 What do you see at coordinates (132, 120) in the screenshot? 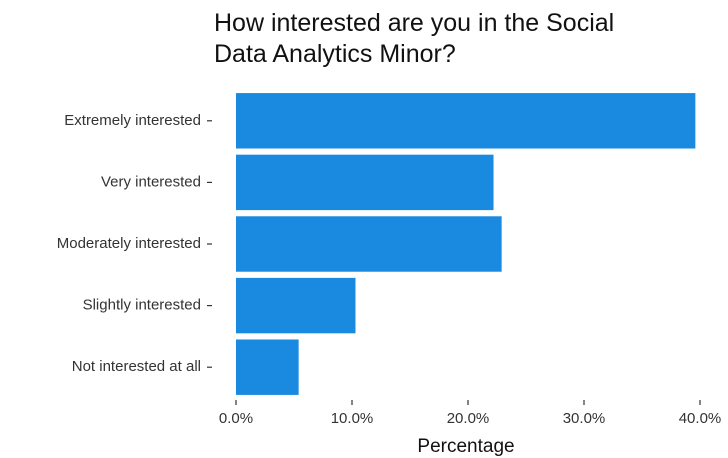
I see `y-tick-label: Extremely interested` at bounding box center [132, 120].